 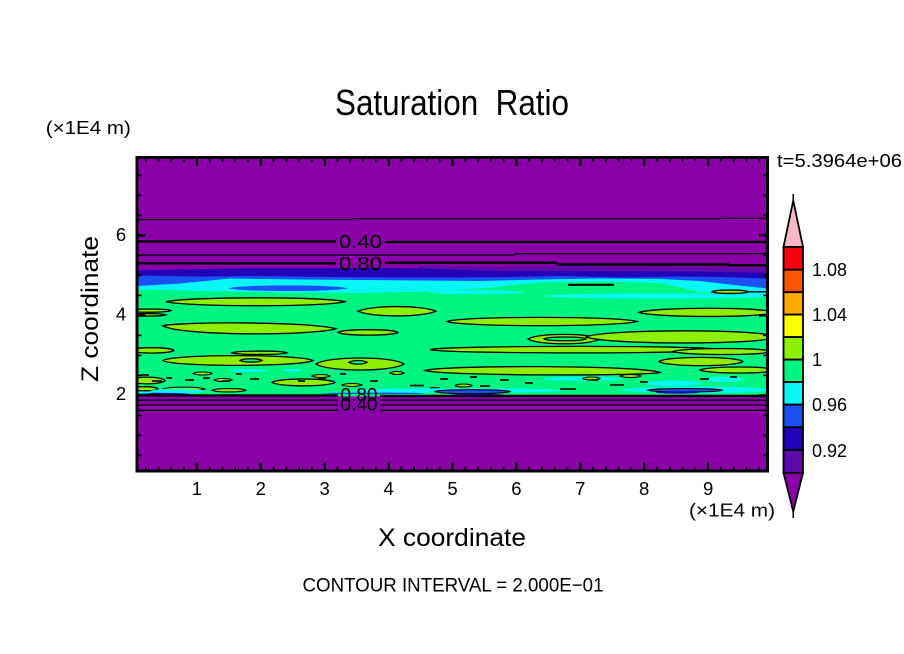 What do you see at coordinates (839, 161) in the screenshot?
I see `svg-text: t=5.3964e+06` at bounding box center [839, 161].